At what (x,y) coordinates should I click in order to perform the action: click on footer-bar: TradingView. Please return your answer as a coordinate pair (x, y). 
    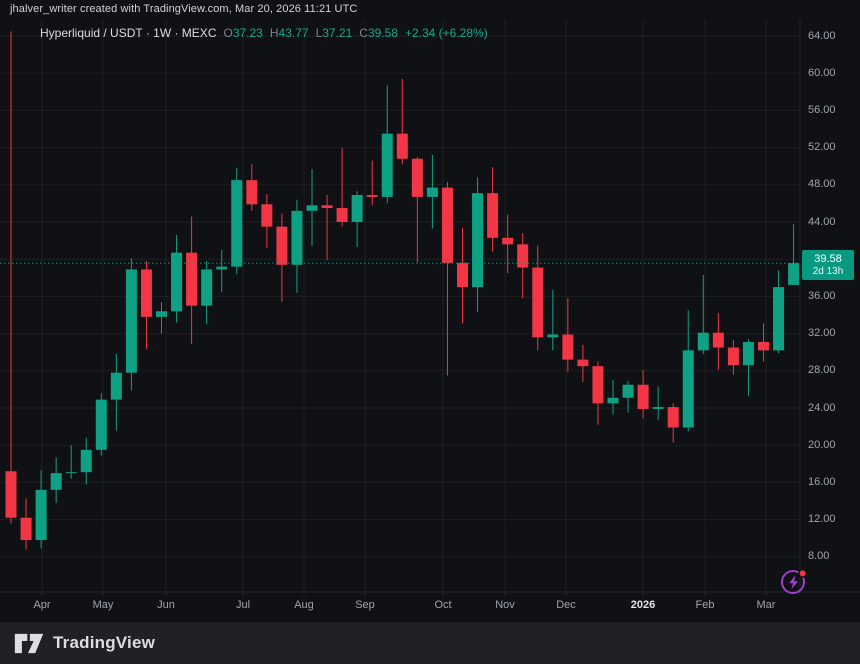
    Looking at the image, I should click on (430, 643).